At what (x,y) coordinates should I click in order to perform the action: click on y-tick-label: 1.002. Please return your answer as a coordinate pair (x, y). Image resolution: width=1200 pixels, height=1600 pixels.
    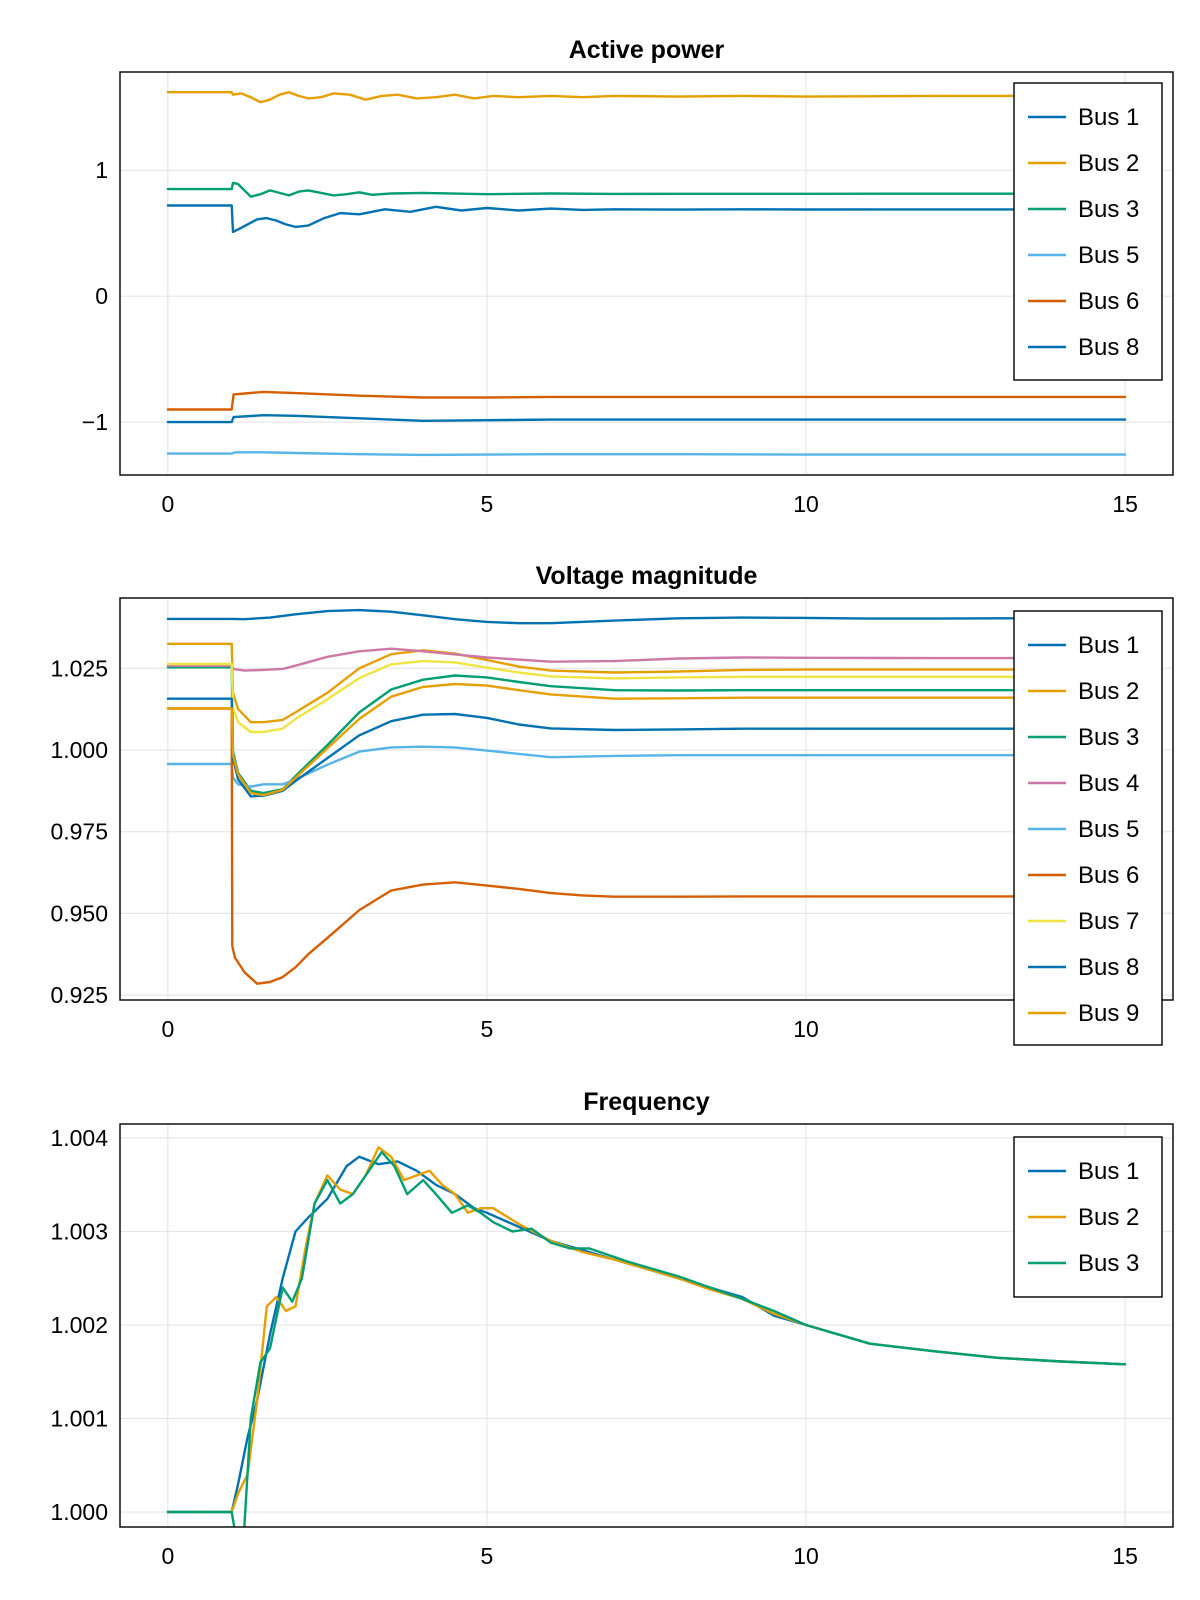
    Looking at the image, I should click on (79, 1325).